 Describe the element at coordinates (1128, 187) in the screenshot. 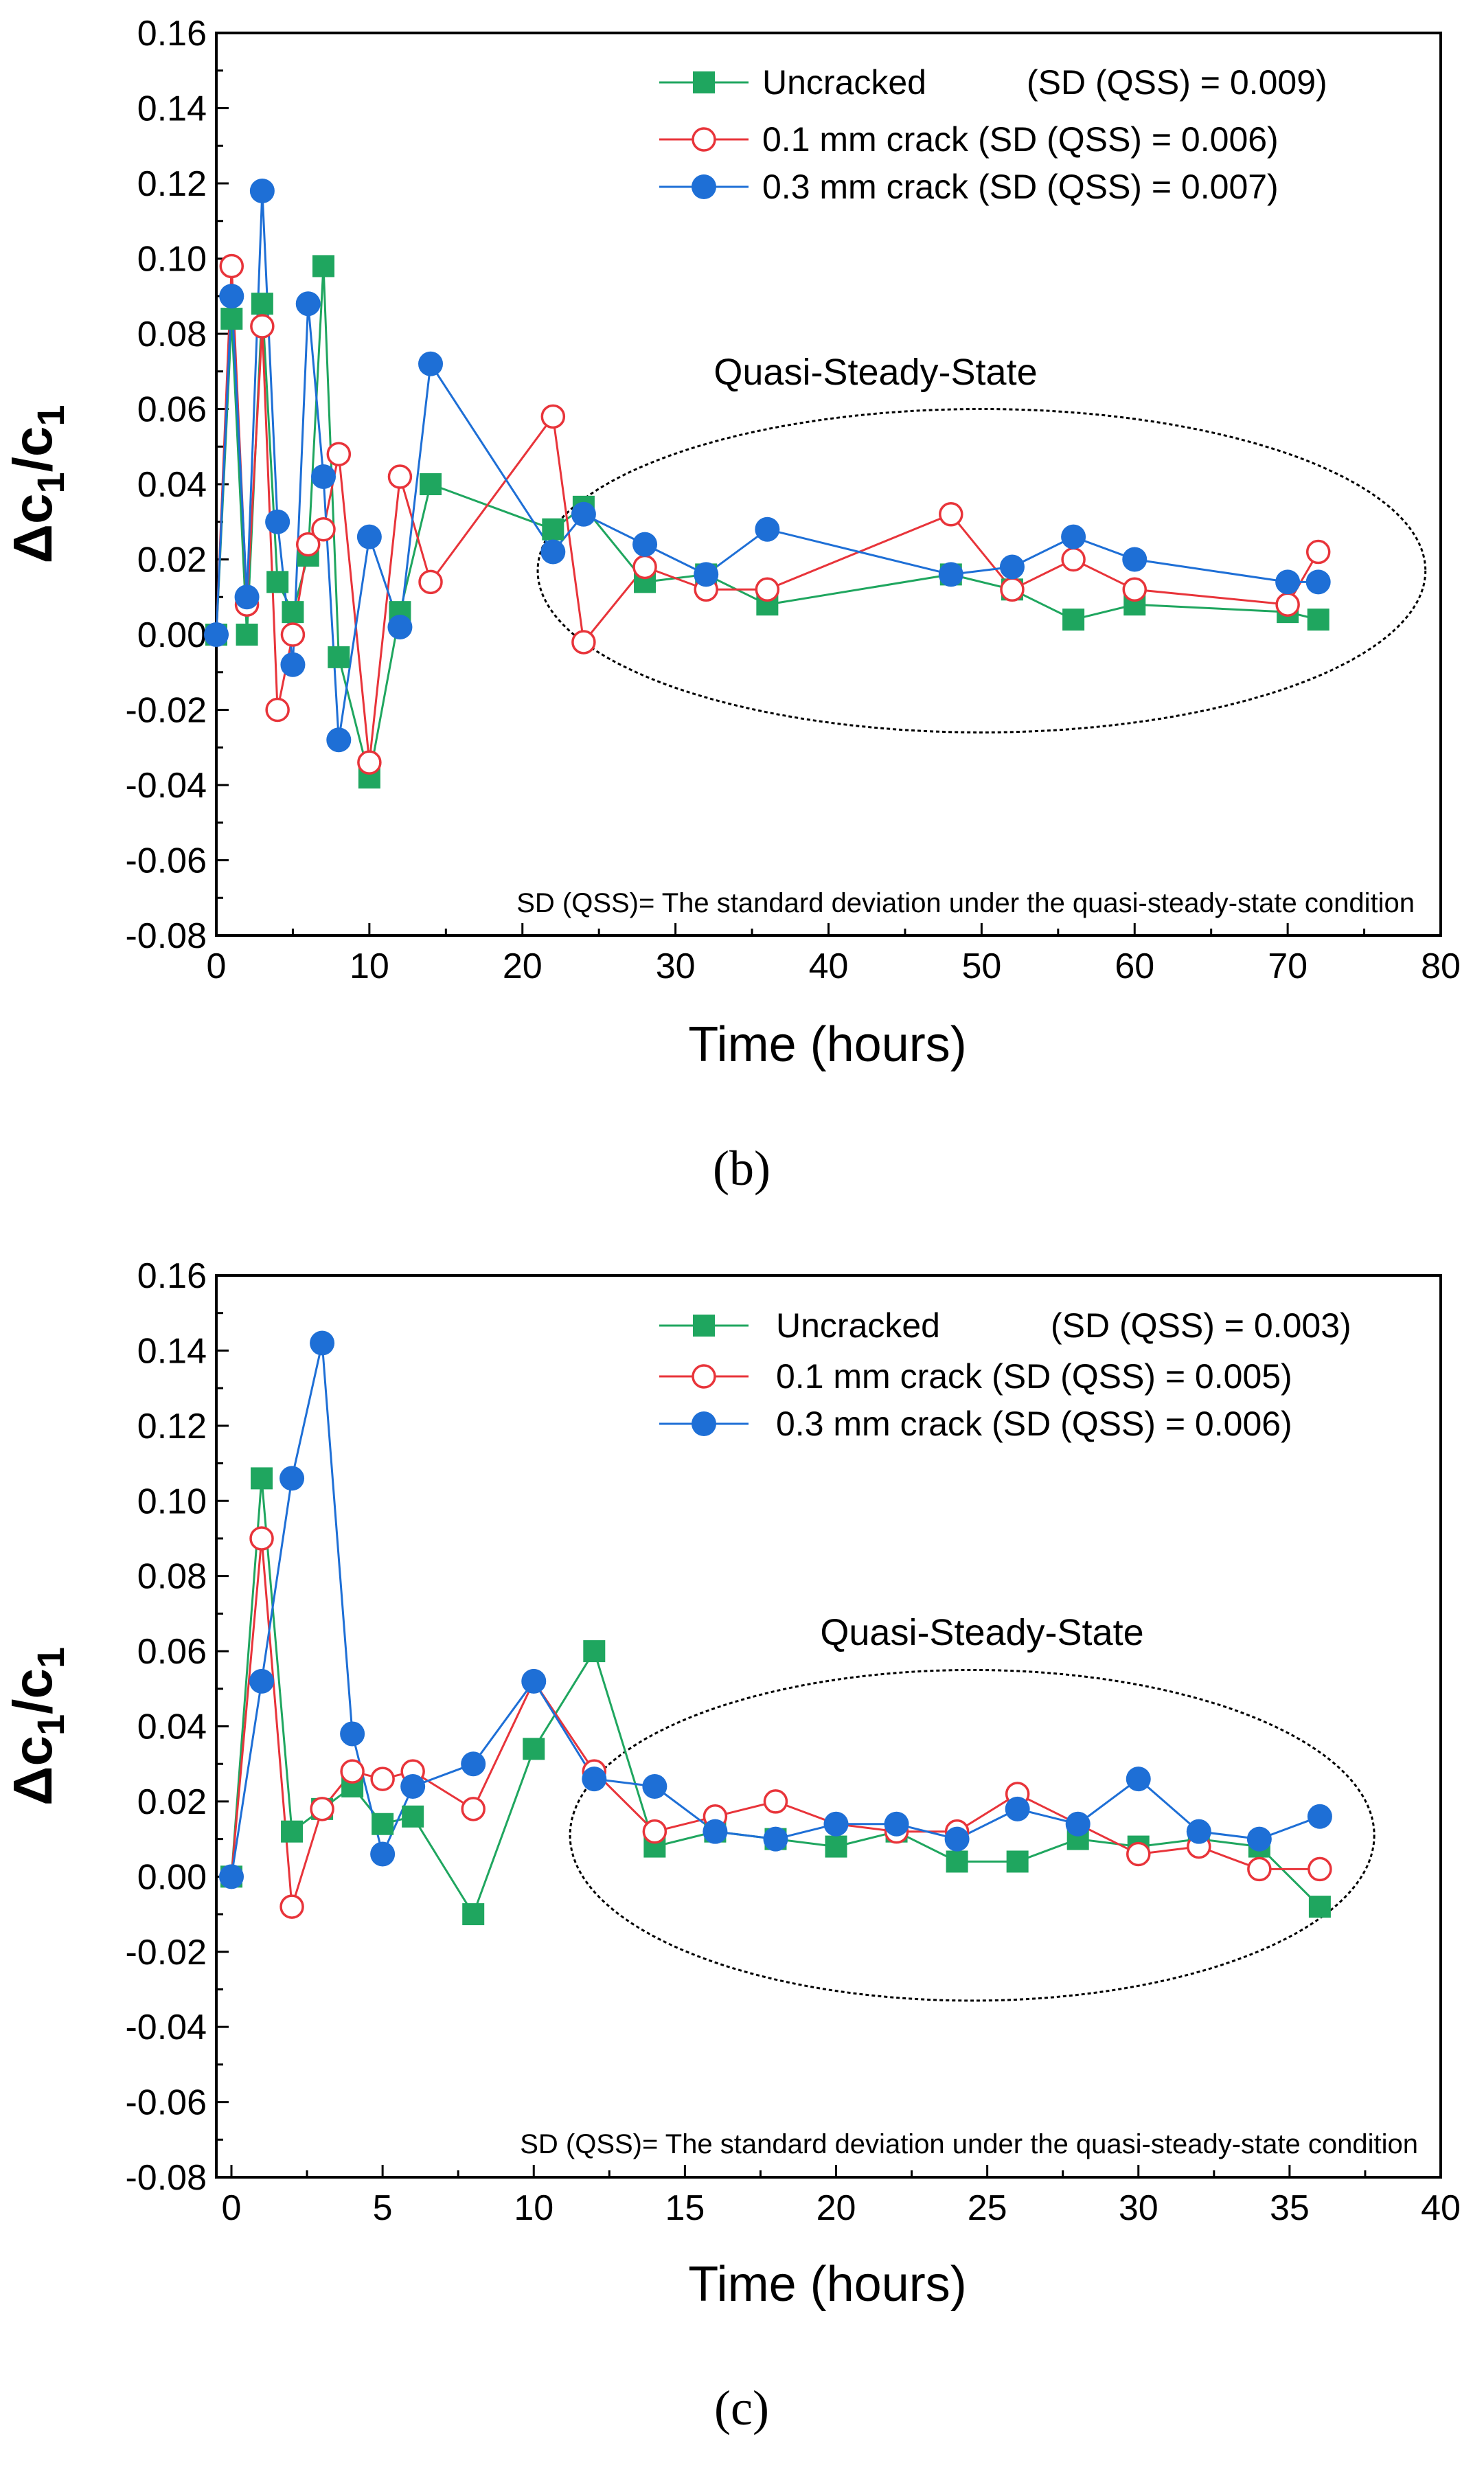

I see `legend-crack03-sd: (SD (QSS) = 0.007)` at that location.